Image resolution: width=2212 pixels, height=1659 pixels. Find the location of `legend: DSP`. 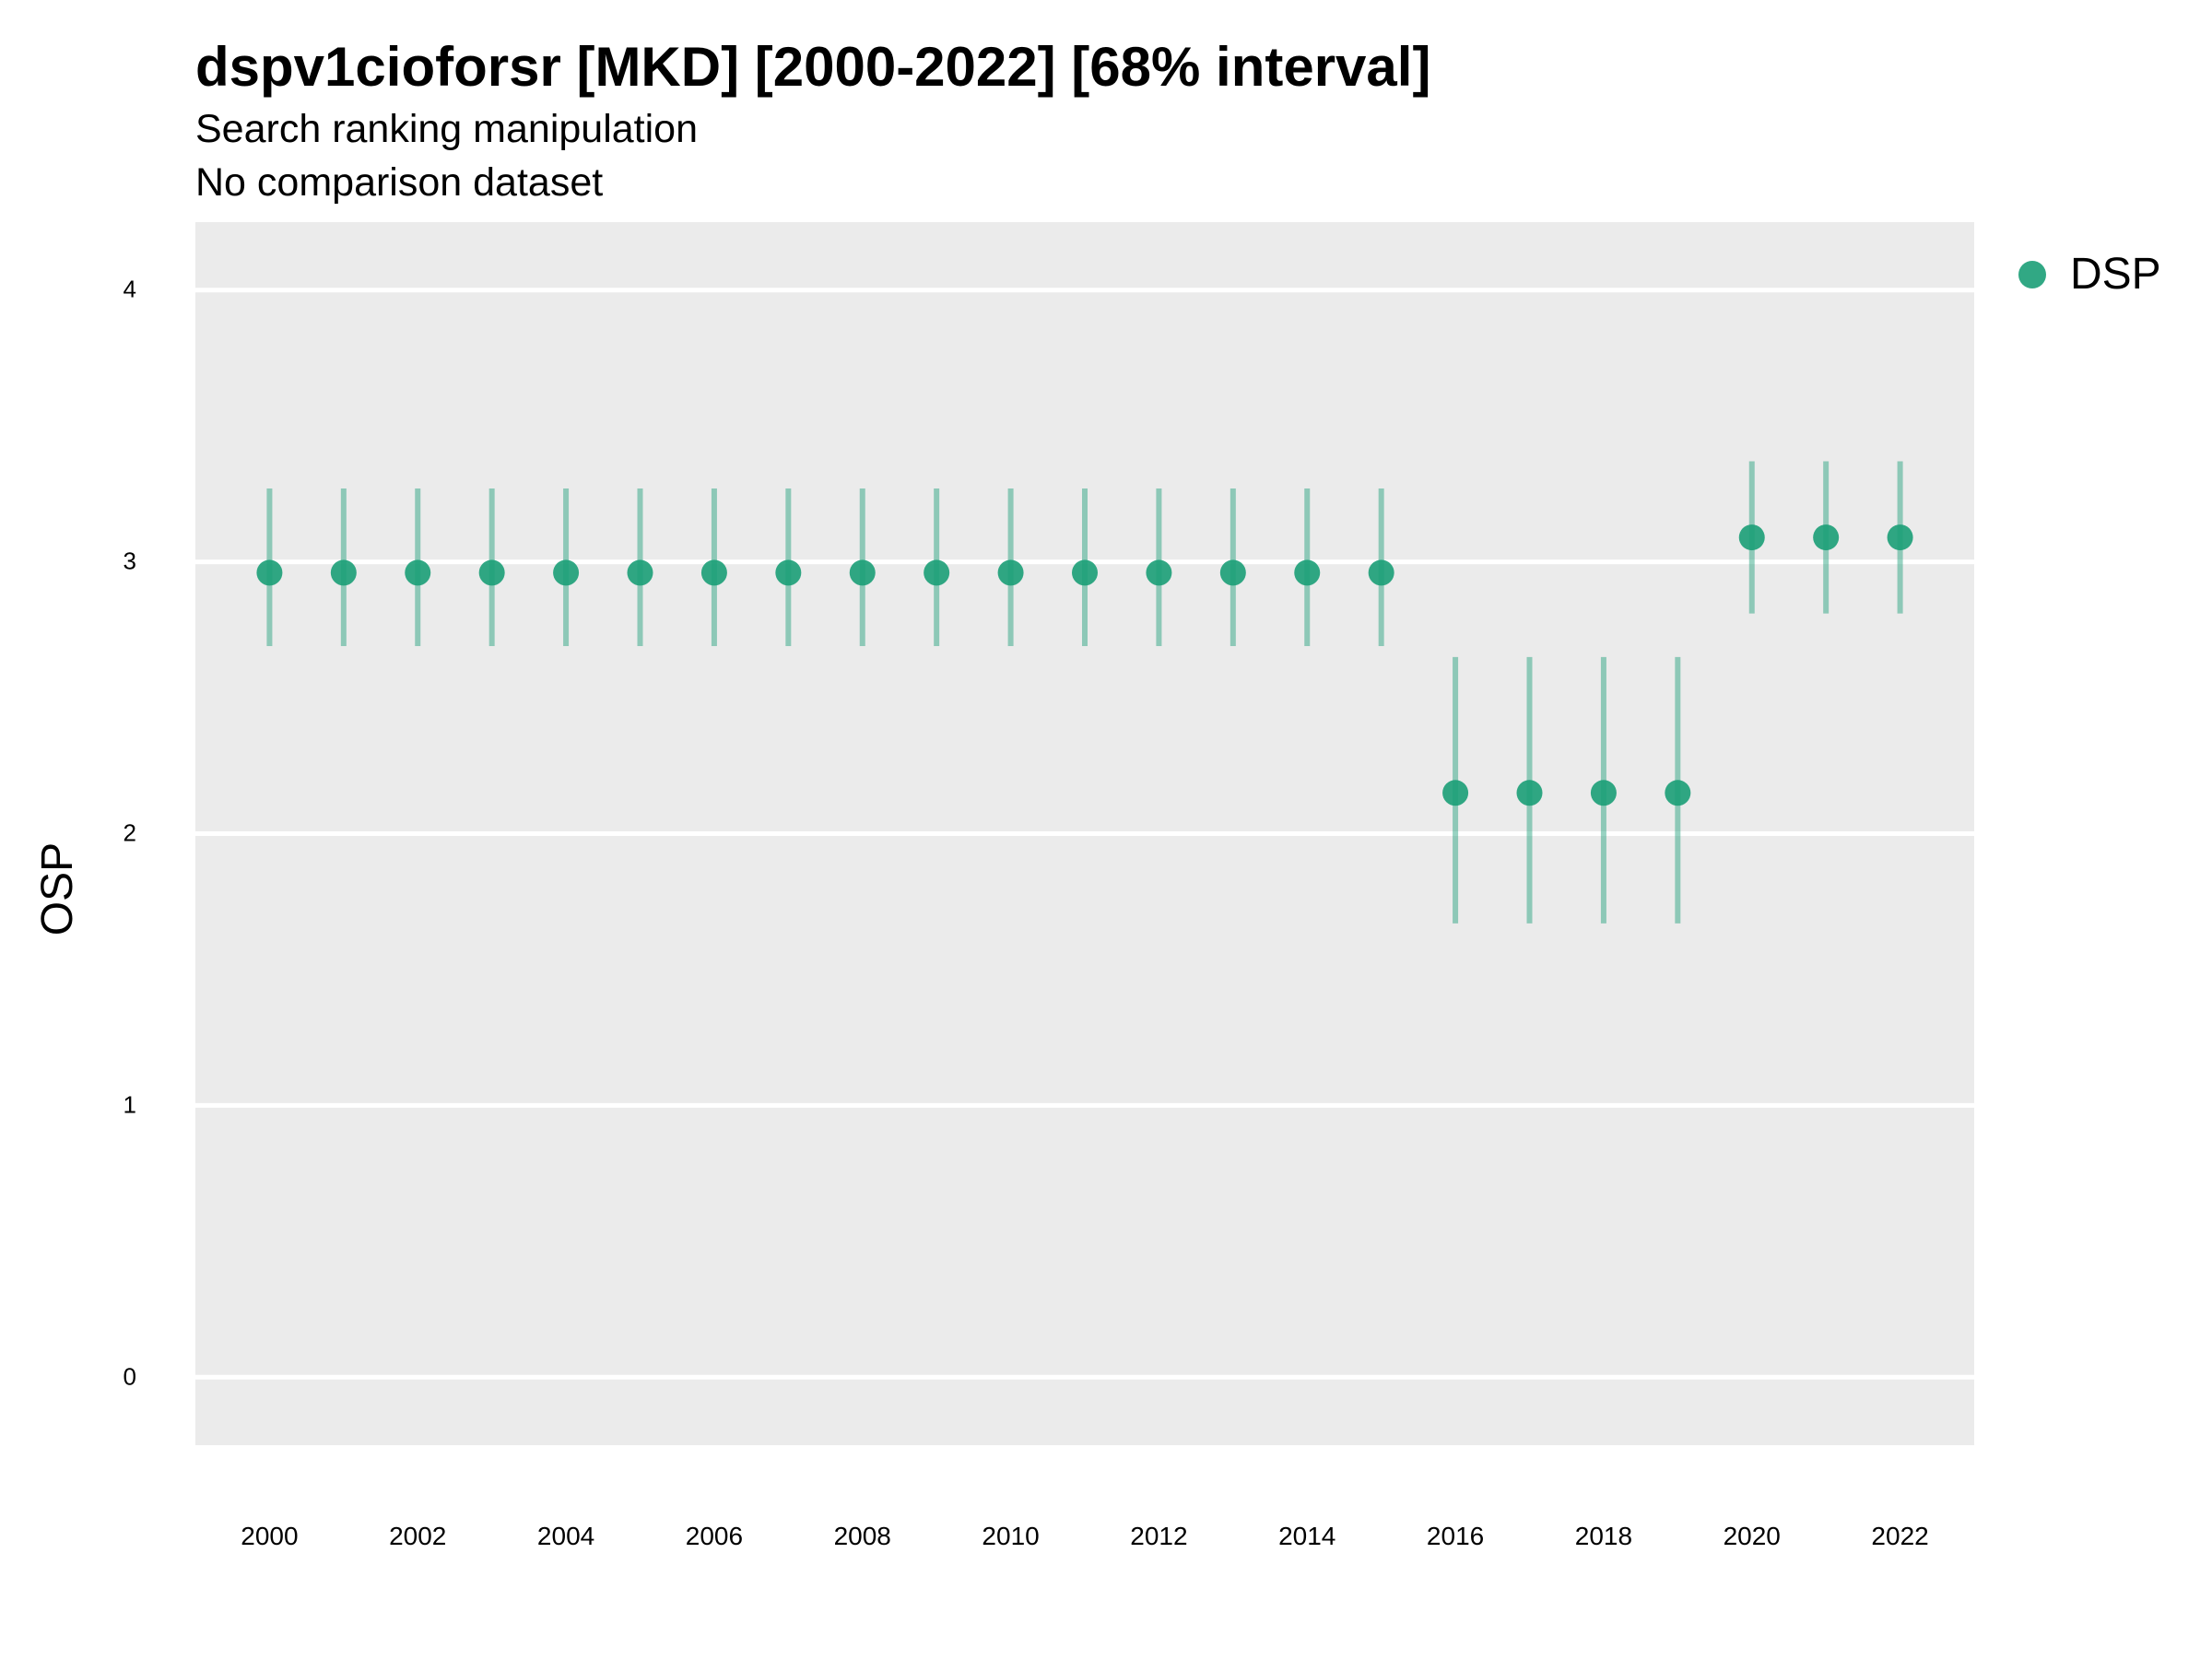

legend: DSP is located at coordinates (2089, 274).